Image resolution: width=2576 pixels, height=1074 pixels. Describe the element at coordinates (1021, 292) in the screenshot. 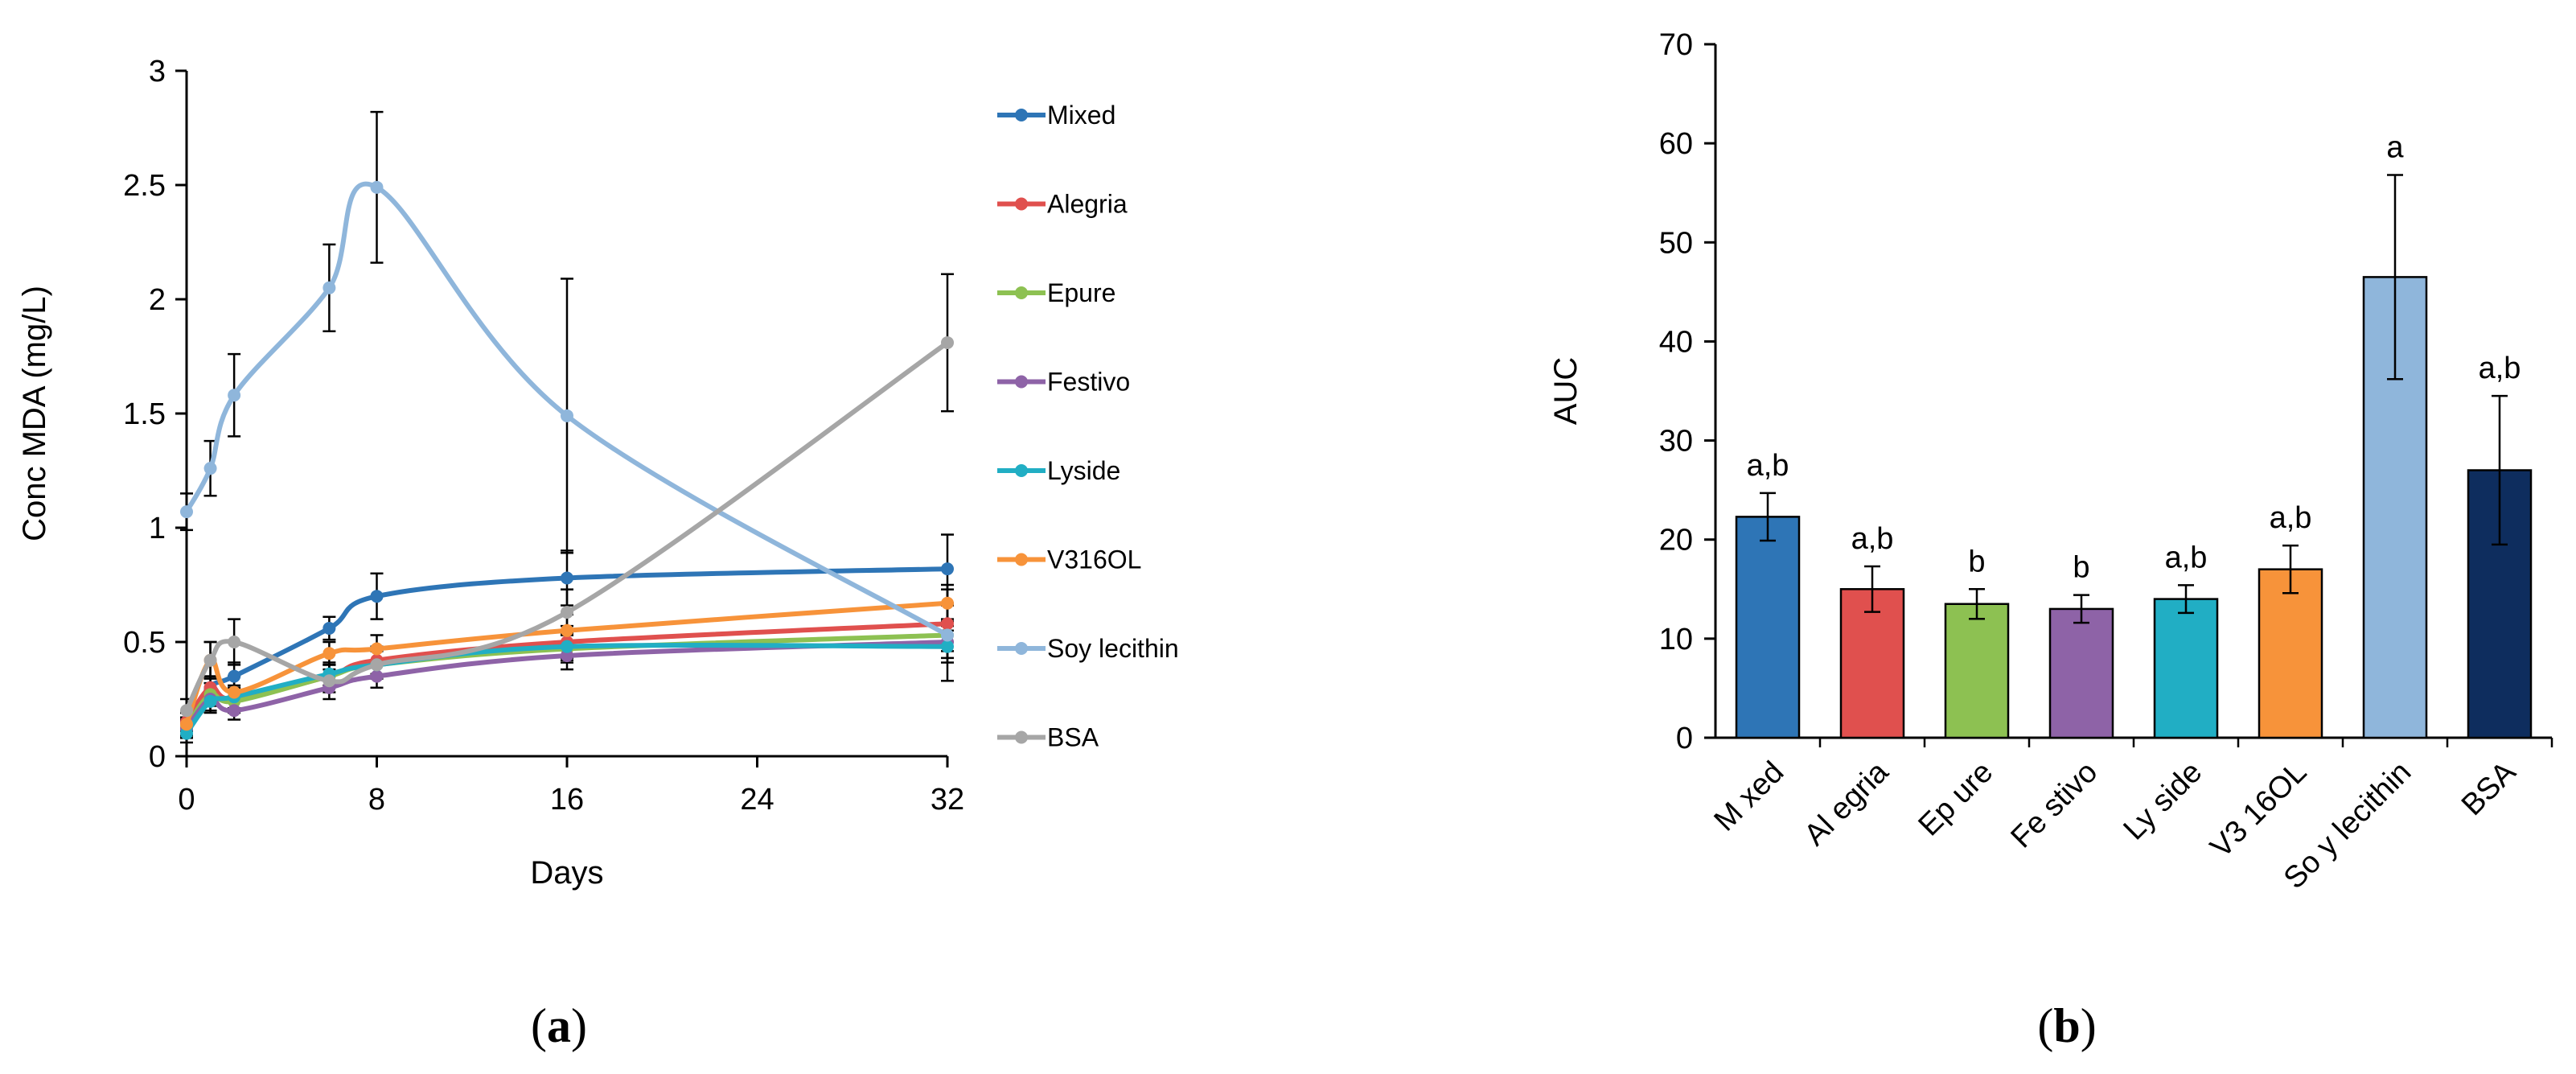

I see `legend-marker-epure` at that location.